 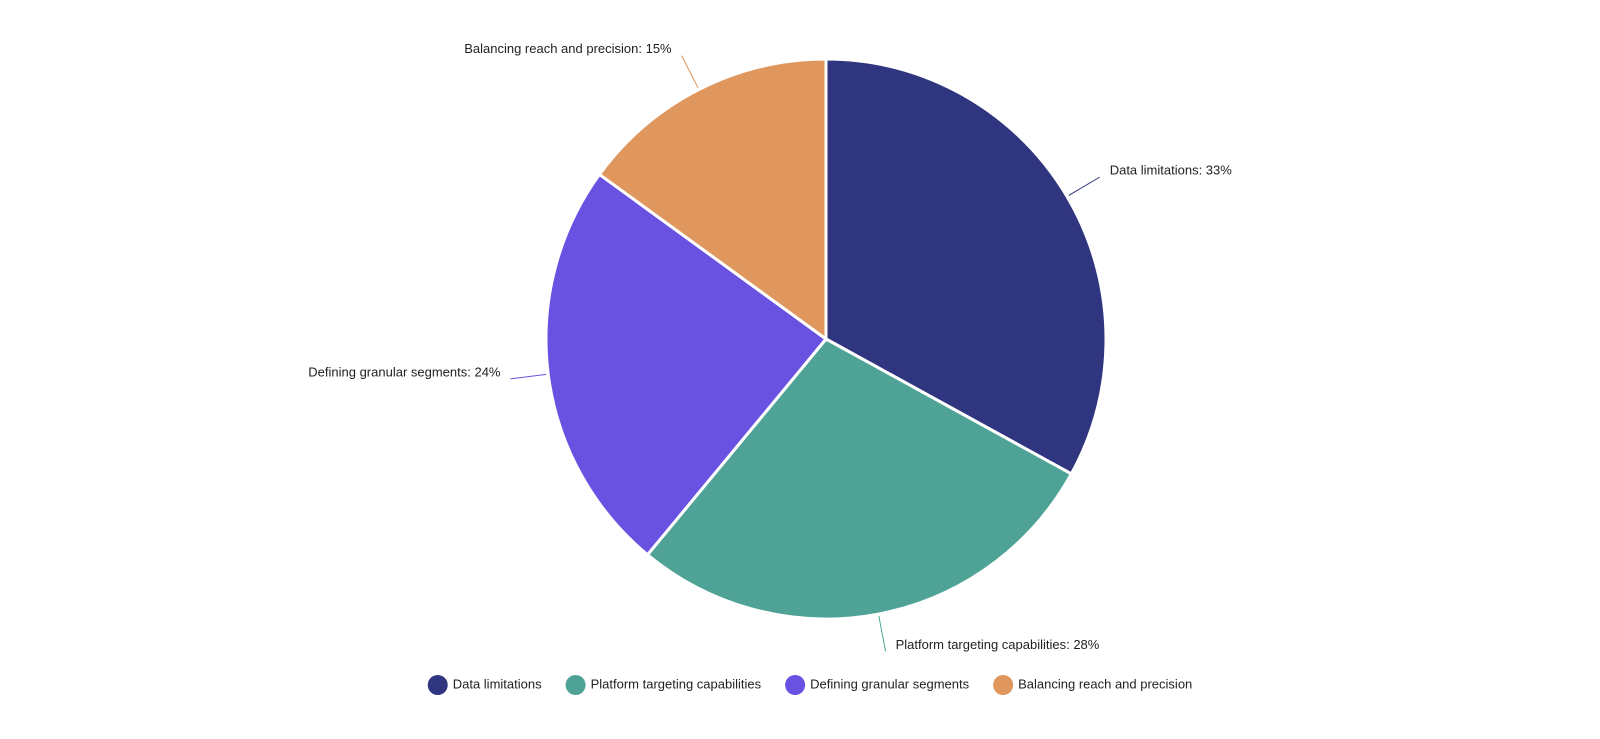 I want to click on data-label: Defining granular segments: 24%, so click(x=404, y=371).